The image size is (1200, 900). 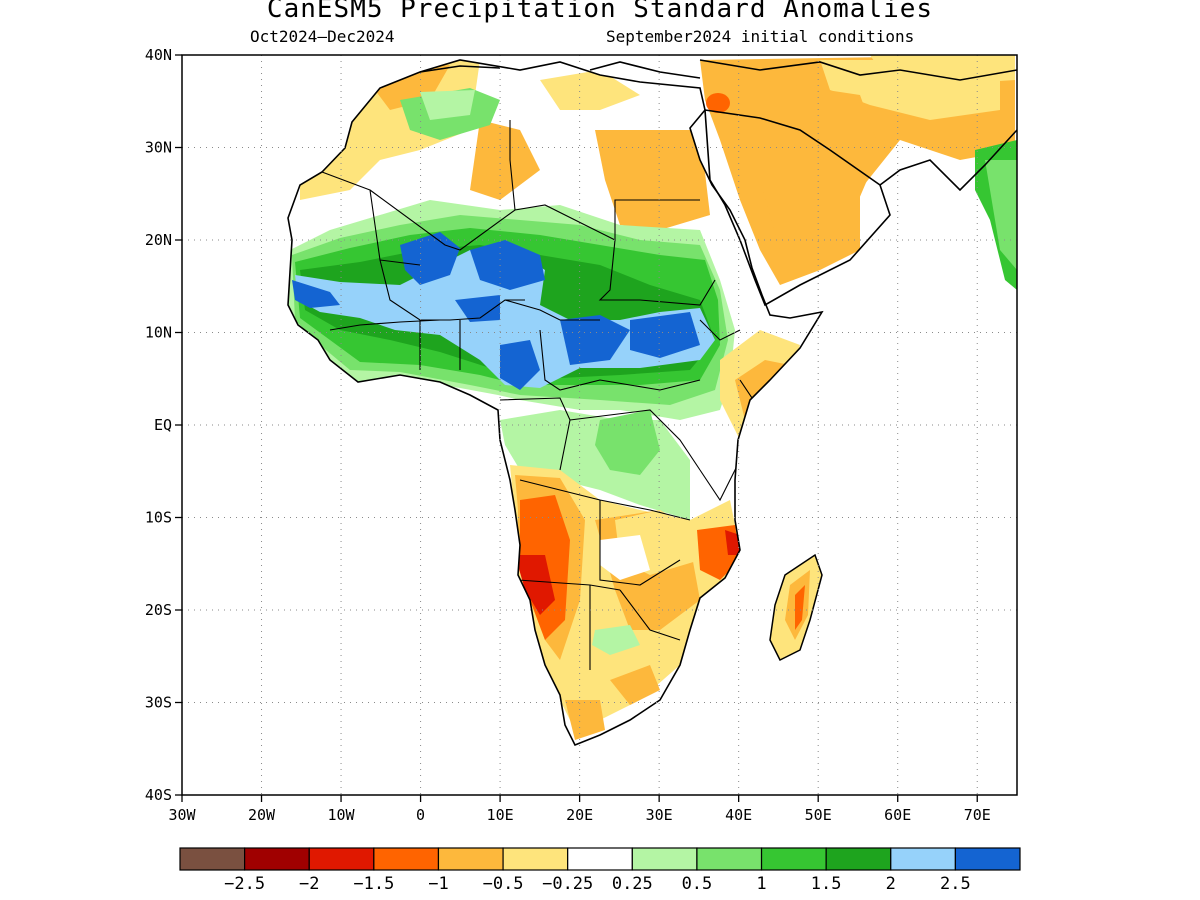 What do you see at coordinates (373, 884) in the screenshot?
I see `colorbar-label: −1.5` at bounding box center [373, 884].